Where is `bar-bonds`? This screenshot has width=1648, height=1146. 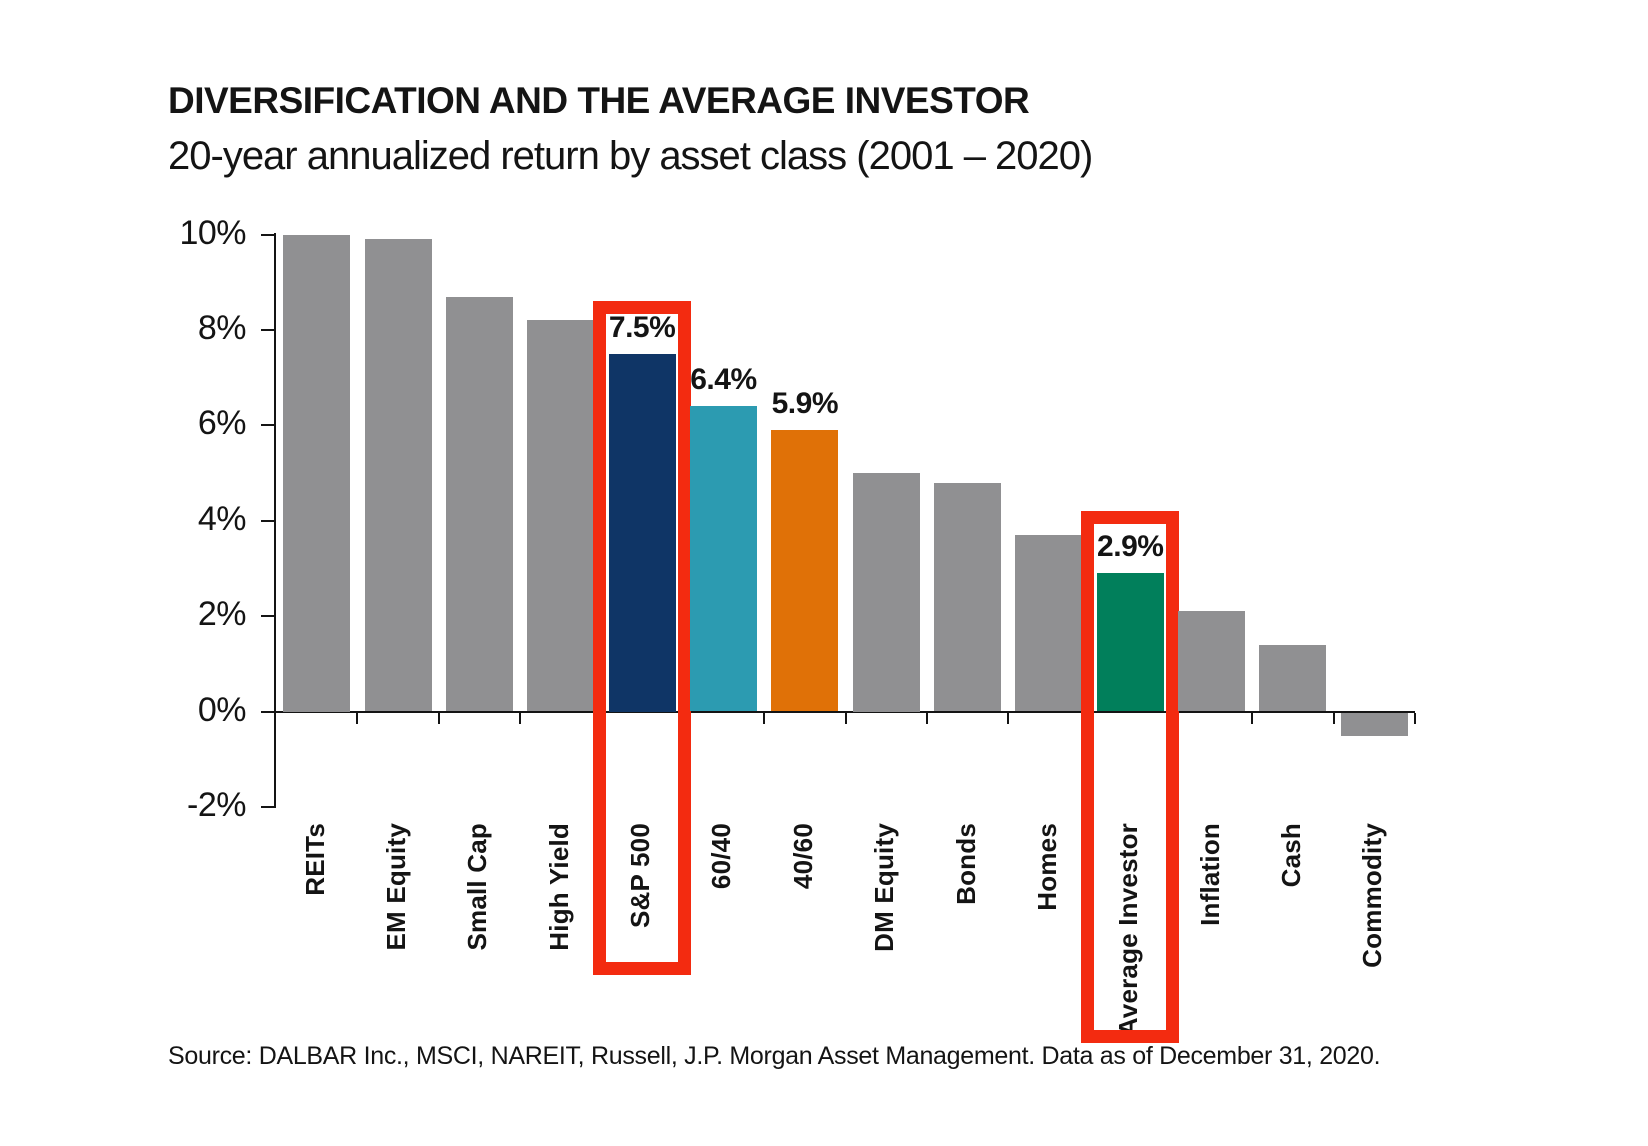 bar-bonds is located at coordinates (968, 597).